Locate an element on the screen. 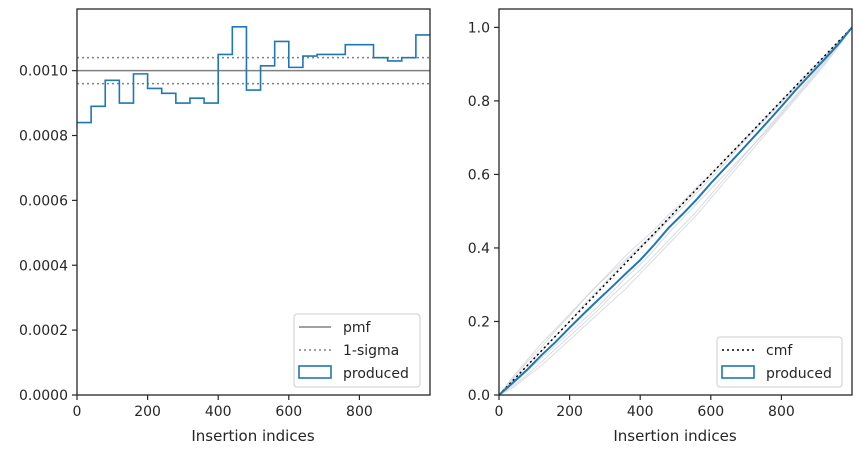  histogram-x-tick-label: 400 is located at coordinates (218, 412).